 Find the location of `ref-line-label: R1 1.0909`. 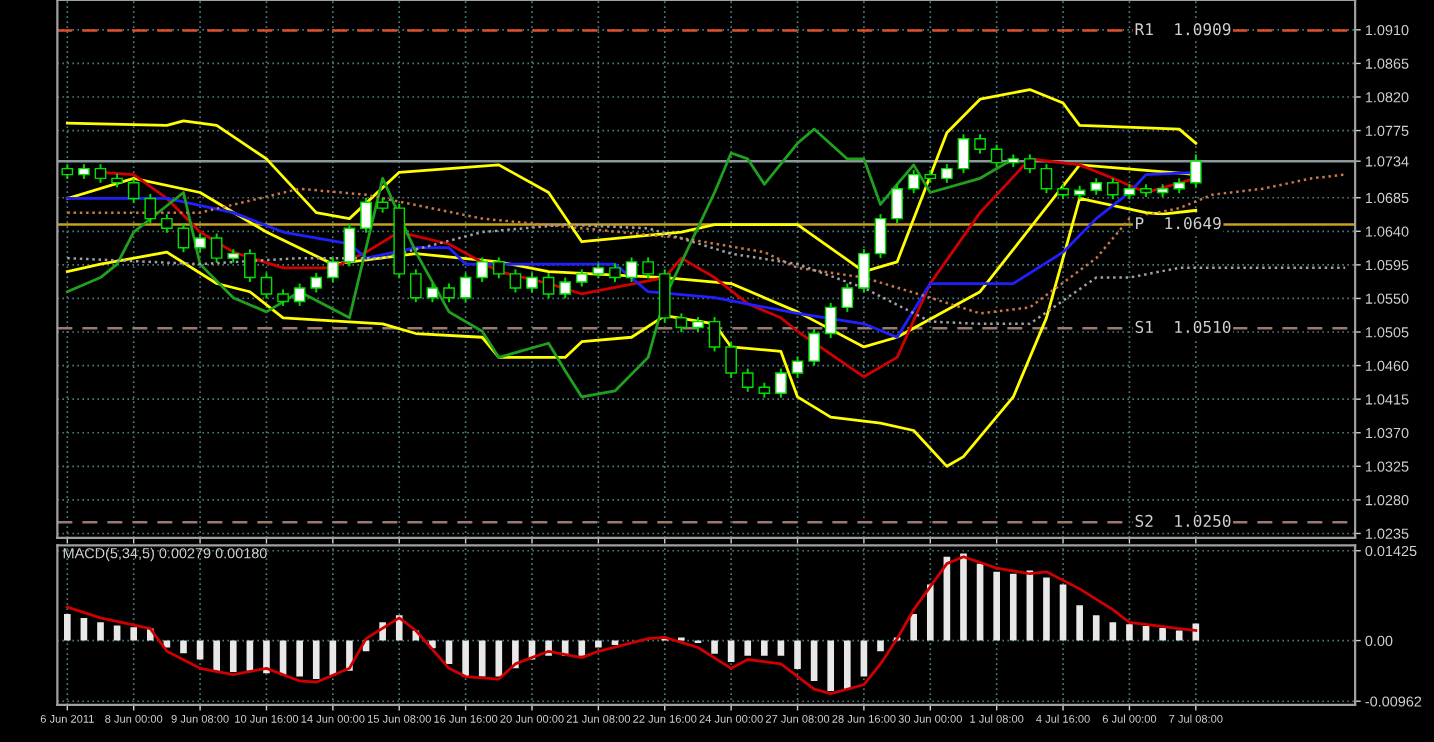

ref-line-label: R1 1.0909 is located at coordinates (1183, 29).